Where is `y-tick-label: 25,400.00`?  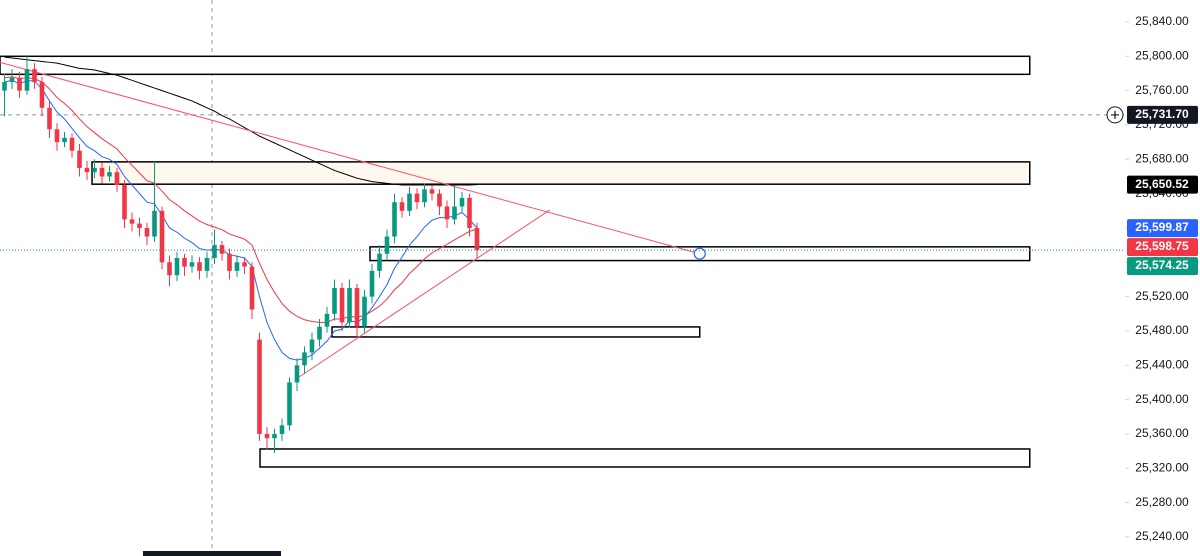
y-tick-label: 25,400.00 is located at coordinates (1162, 399).